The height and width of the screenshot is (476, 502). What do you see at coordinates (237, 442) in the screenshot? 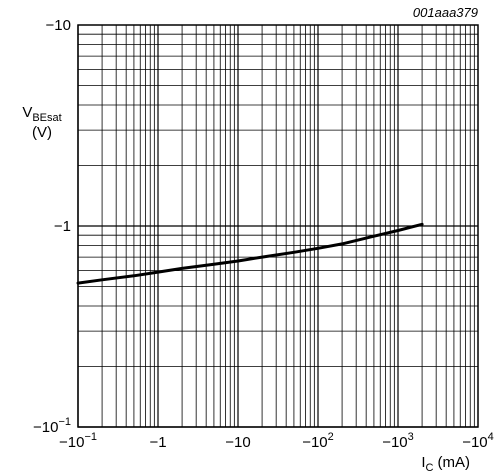
I see `x-tick-label: −10` at bounding box center [237, 442].